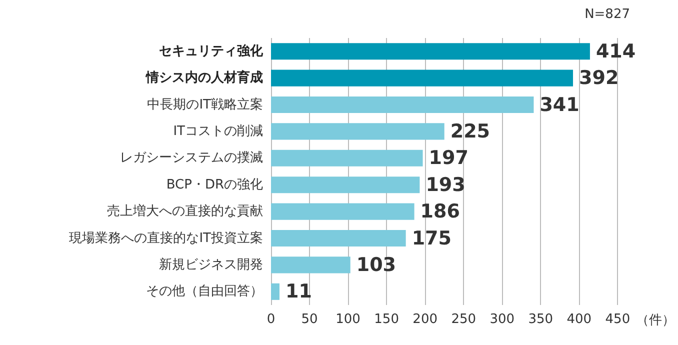 The height and width of the screenshot is (345, 678). Describe the element at coordinates (599, 78) in the screenshot. I see `data-label: 392` at that location.